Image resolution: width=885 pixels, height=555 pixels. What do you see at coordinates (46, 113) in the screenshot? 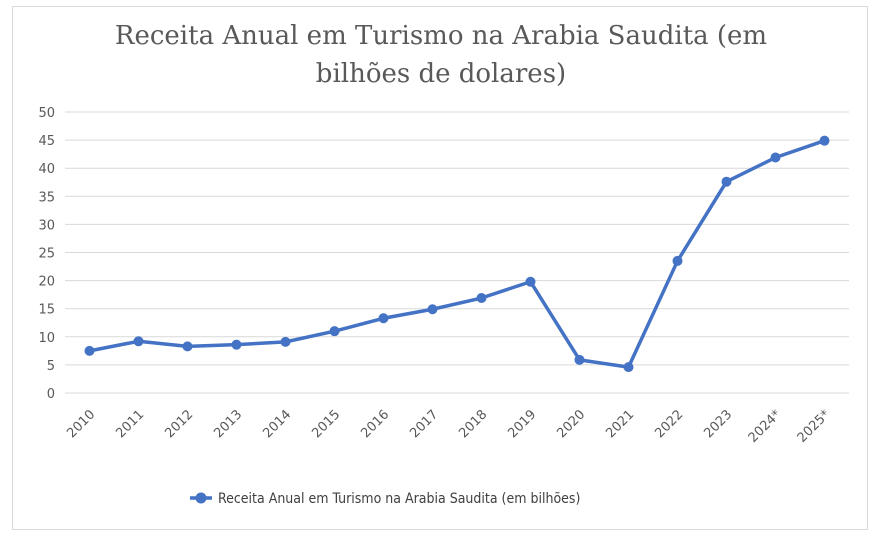
I see `y-tick-label: 50` at bounding box center [46, 113].